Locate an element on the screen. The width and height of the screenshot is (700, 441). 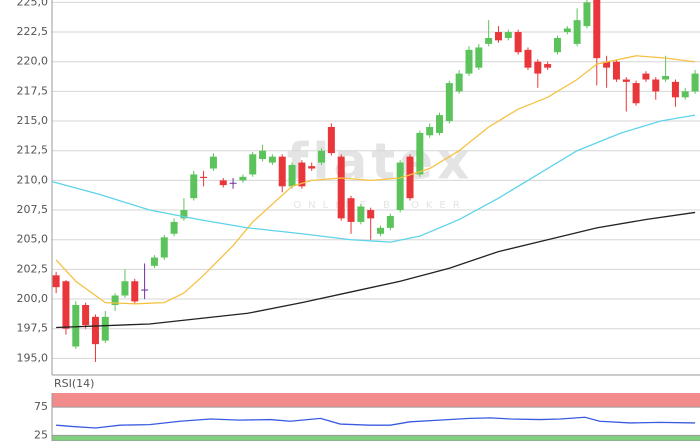
y-tick-label: 207,5 is located at coordinates (33, 209).